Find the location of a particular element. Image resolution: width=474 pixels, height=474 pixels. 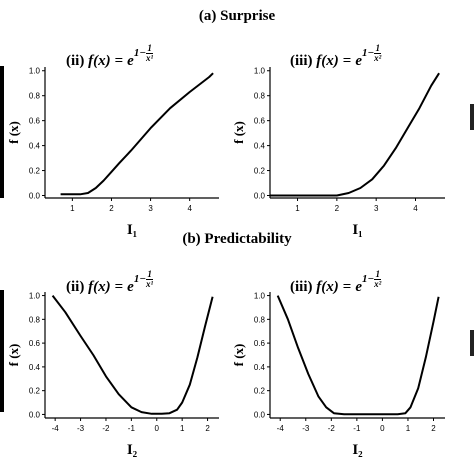

right-panel-edge-top is located at coordinates (472, 117).